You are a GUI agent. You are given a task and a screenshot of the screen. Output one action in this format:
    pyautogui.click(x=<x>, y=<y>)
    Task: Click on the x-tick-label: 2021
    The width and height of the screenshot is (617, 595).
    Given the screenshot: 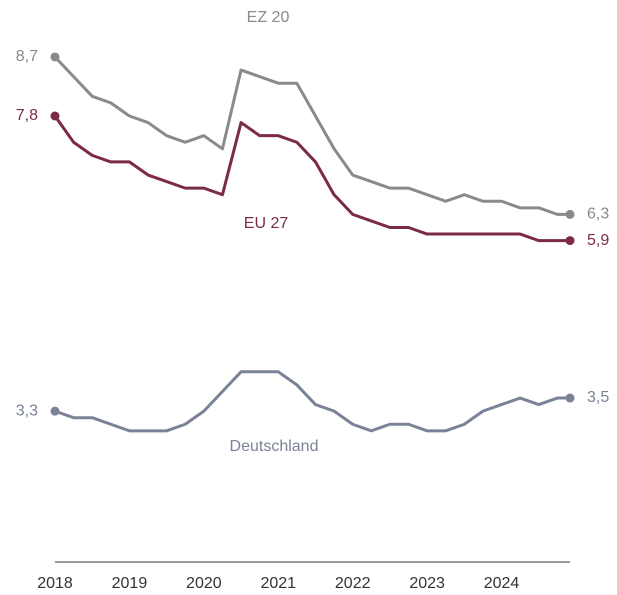 What is the action you would take?
    pyautogui.click(x=278, y=583)
    